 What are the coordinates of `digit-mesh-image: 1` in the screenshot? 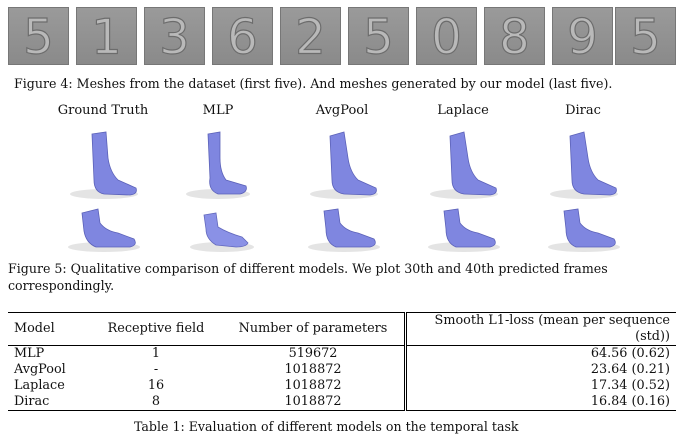 It's located at (106, 36).